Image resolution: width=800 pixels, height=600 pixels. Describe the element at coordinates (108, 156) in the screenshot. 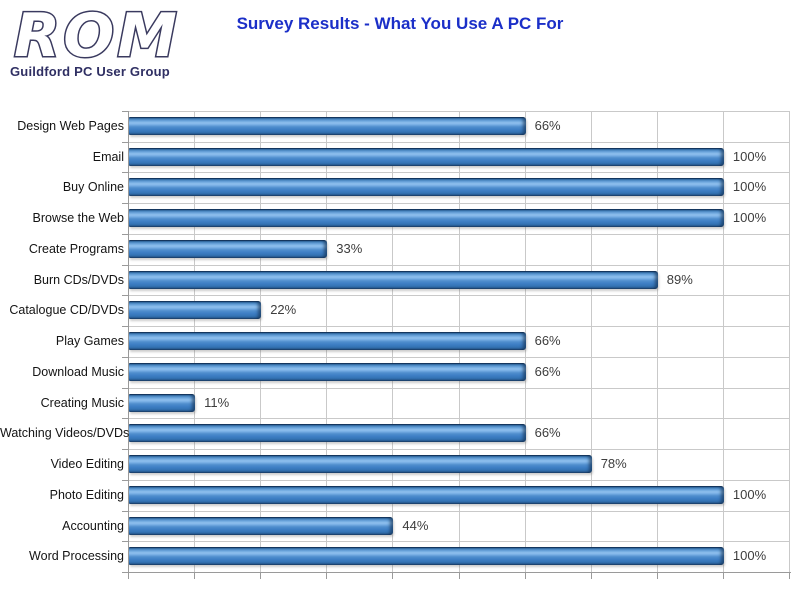

I see `category-label: Email` at that location.